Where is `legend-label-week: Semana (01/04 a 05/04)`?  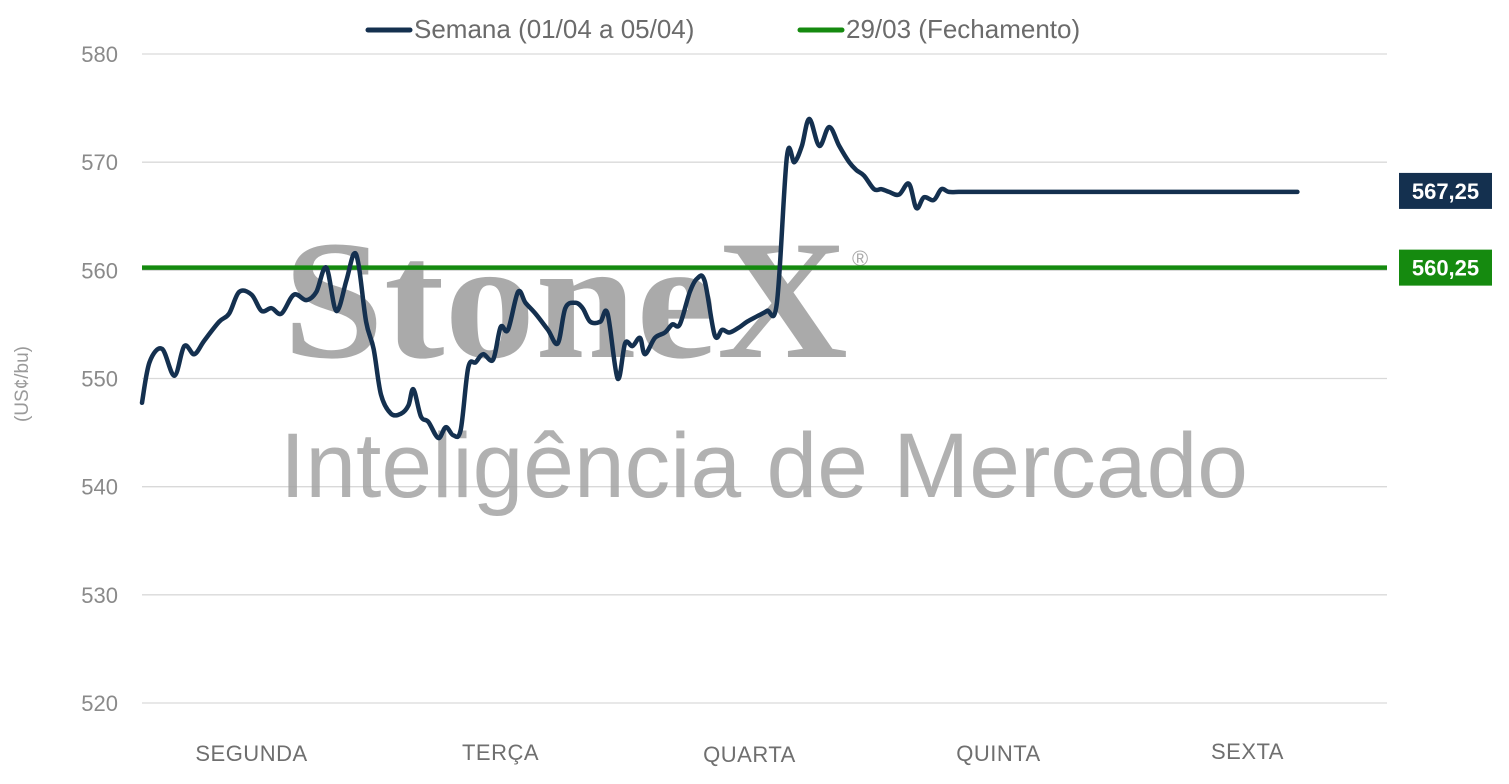 legend-label-week: Semana (01/04 a 05/04) is located at coordinates (554, 29).